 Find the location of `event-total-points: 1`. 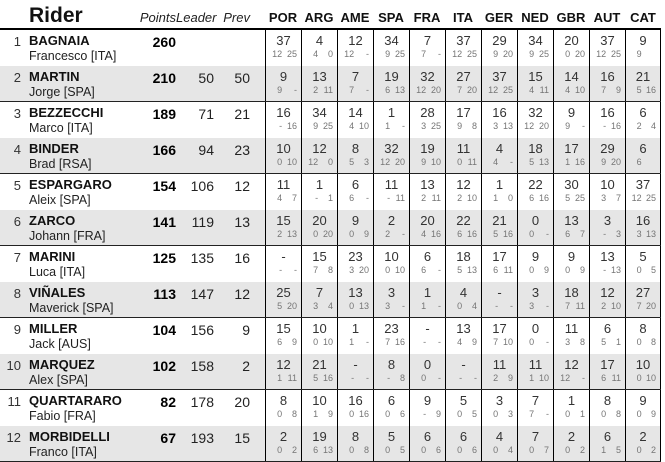

event-total-points: 1 is located at coordinates (571, 400).